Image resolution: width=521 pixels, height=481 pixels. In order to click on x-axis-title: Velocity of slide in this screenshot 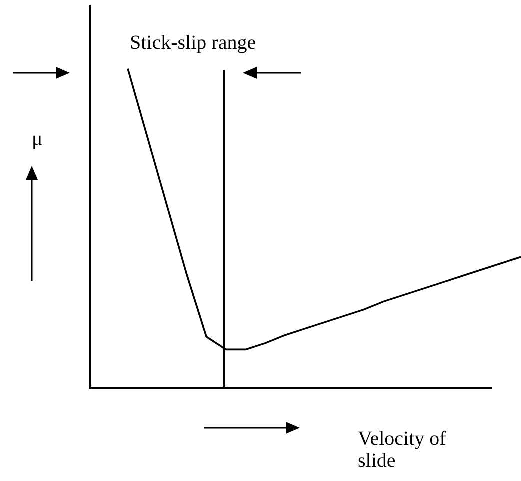, I will do `click(403, 450)`.